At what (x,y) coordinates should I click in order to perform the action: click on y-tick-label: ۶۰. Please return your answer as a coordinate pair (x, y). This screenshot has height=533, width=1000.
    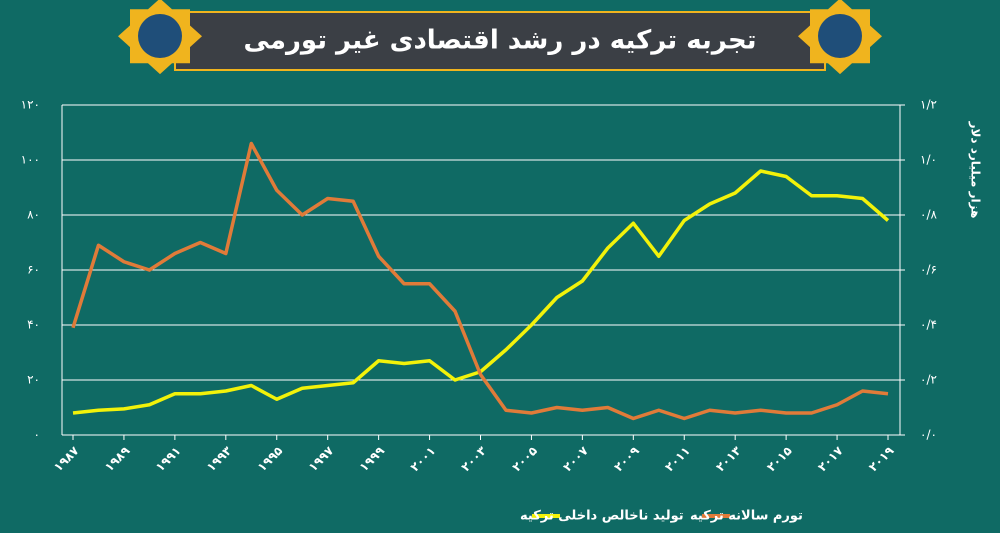
    Looking at the image, I should click on (33, 270).